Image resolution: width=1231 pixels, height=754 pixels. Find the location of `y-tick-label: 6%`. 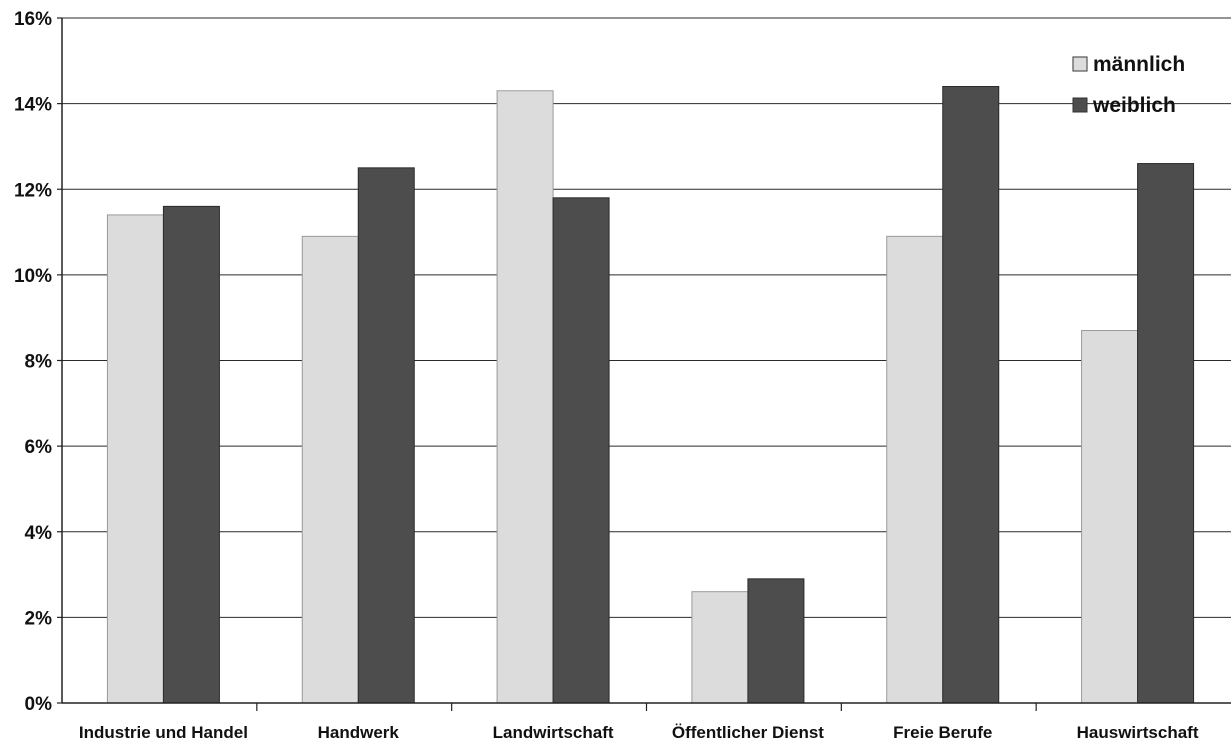

y-tick-label: 6% is located at coordinates (39, 447).